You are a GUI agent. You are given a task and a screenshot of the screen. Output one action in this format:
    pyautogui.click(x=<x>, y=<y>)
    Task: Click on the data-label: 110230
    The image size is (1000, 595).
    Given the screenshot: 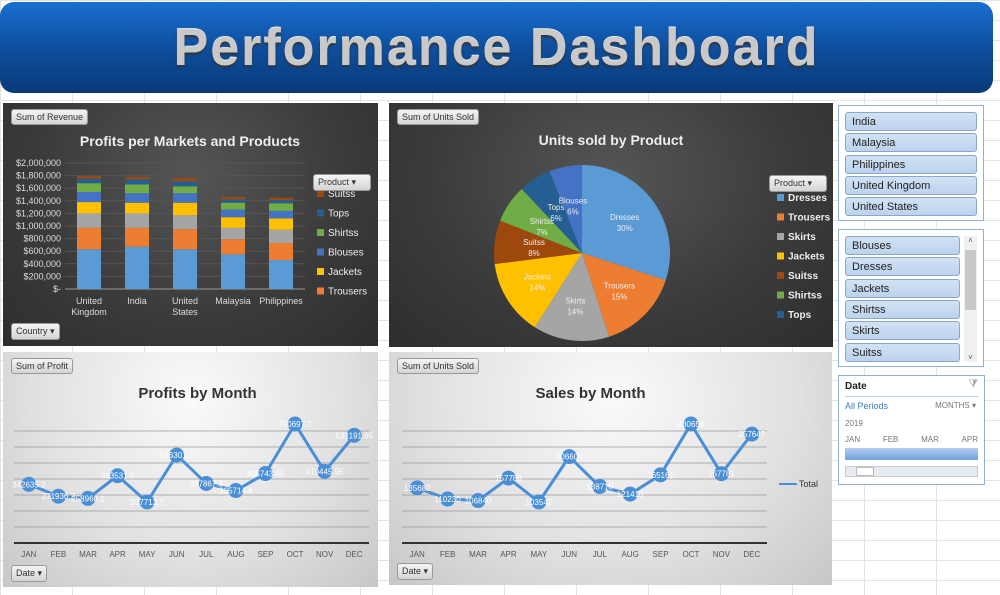 What is the action you would take?
    pyautogui.click(x=448, y=499)
    